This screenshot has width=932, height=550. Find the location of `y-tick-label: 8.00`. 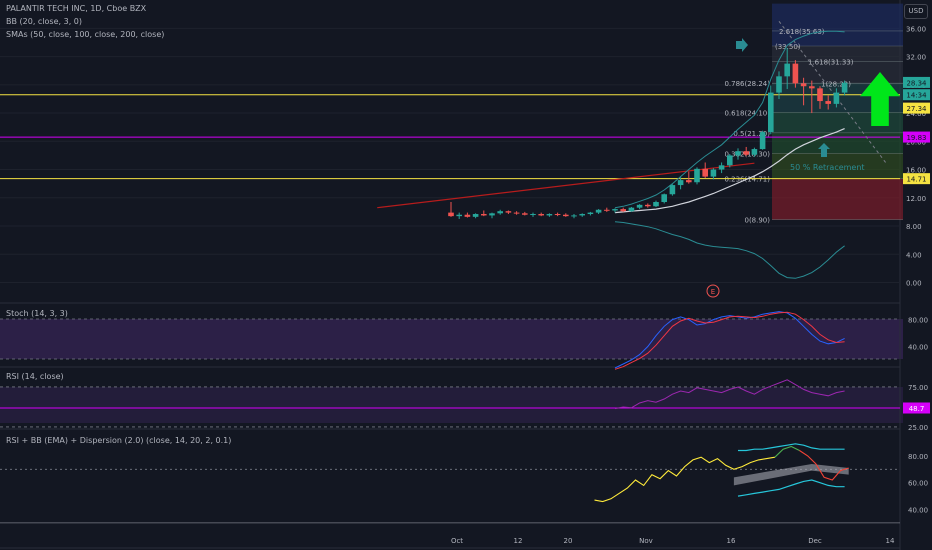

y-tick-label: 8.00 is located at coordinates (914, 227).